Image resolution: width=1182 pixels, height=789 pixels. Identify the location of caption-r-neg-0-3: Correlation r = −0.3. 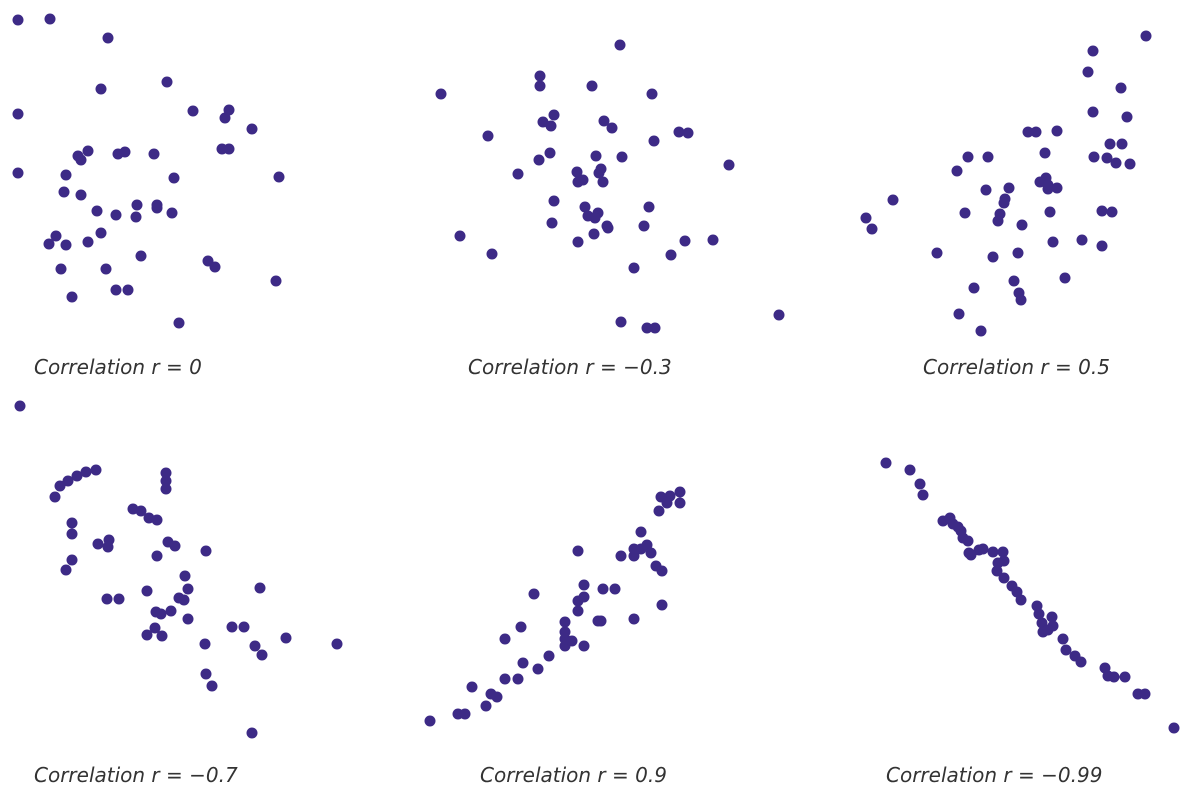
(570, 367).